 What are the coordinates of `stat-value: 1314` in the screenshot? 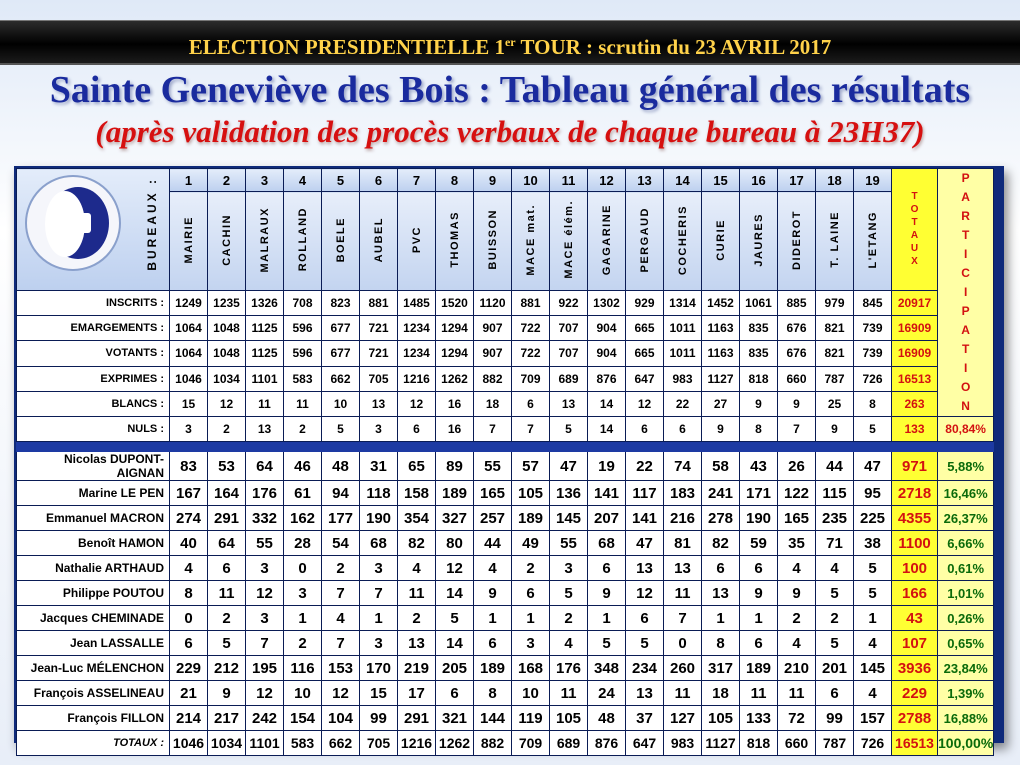 It's located at (682, 303).